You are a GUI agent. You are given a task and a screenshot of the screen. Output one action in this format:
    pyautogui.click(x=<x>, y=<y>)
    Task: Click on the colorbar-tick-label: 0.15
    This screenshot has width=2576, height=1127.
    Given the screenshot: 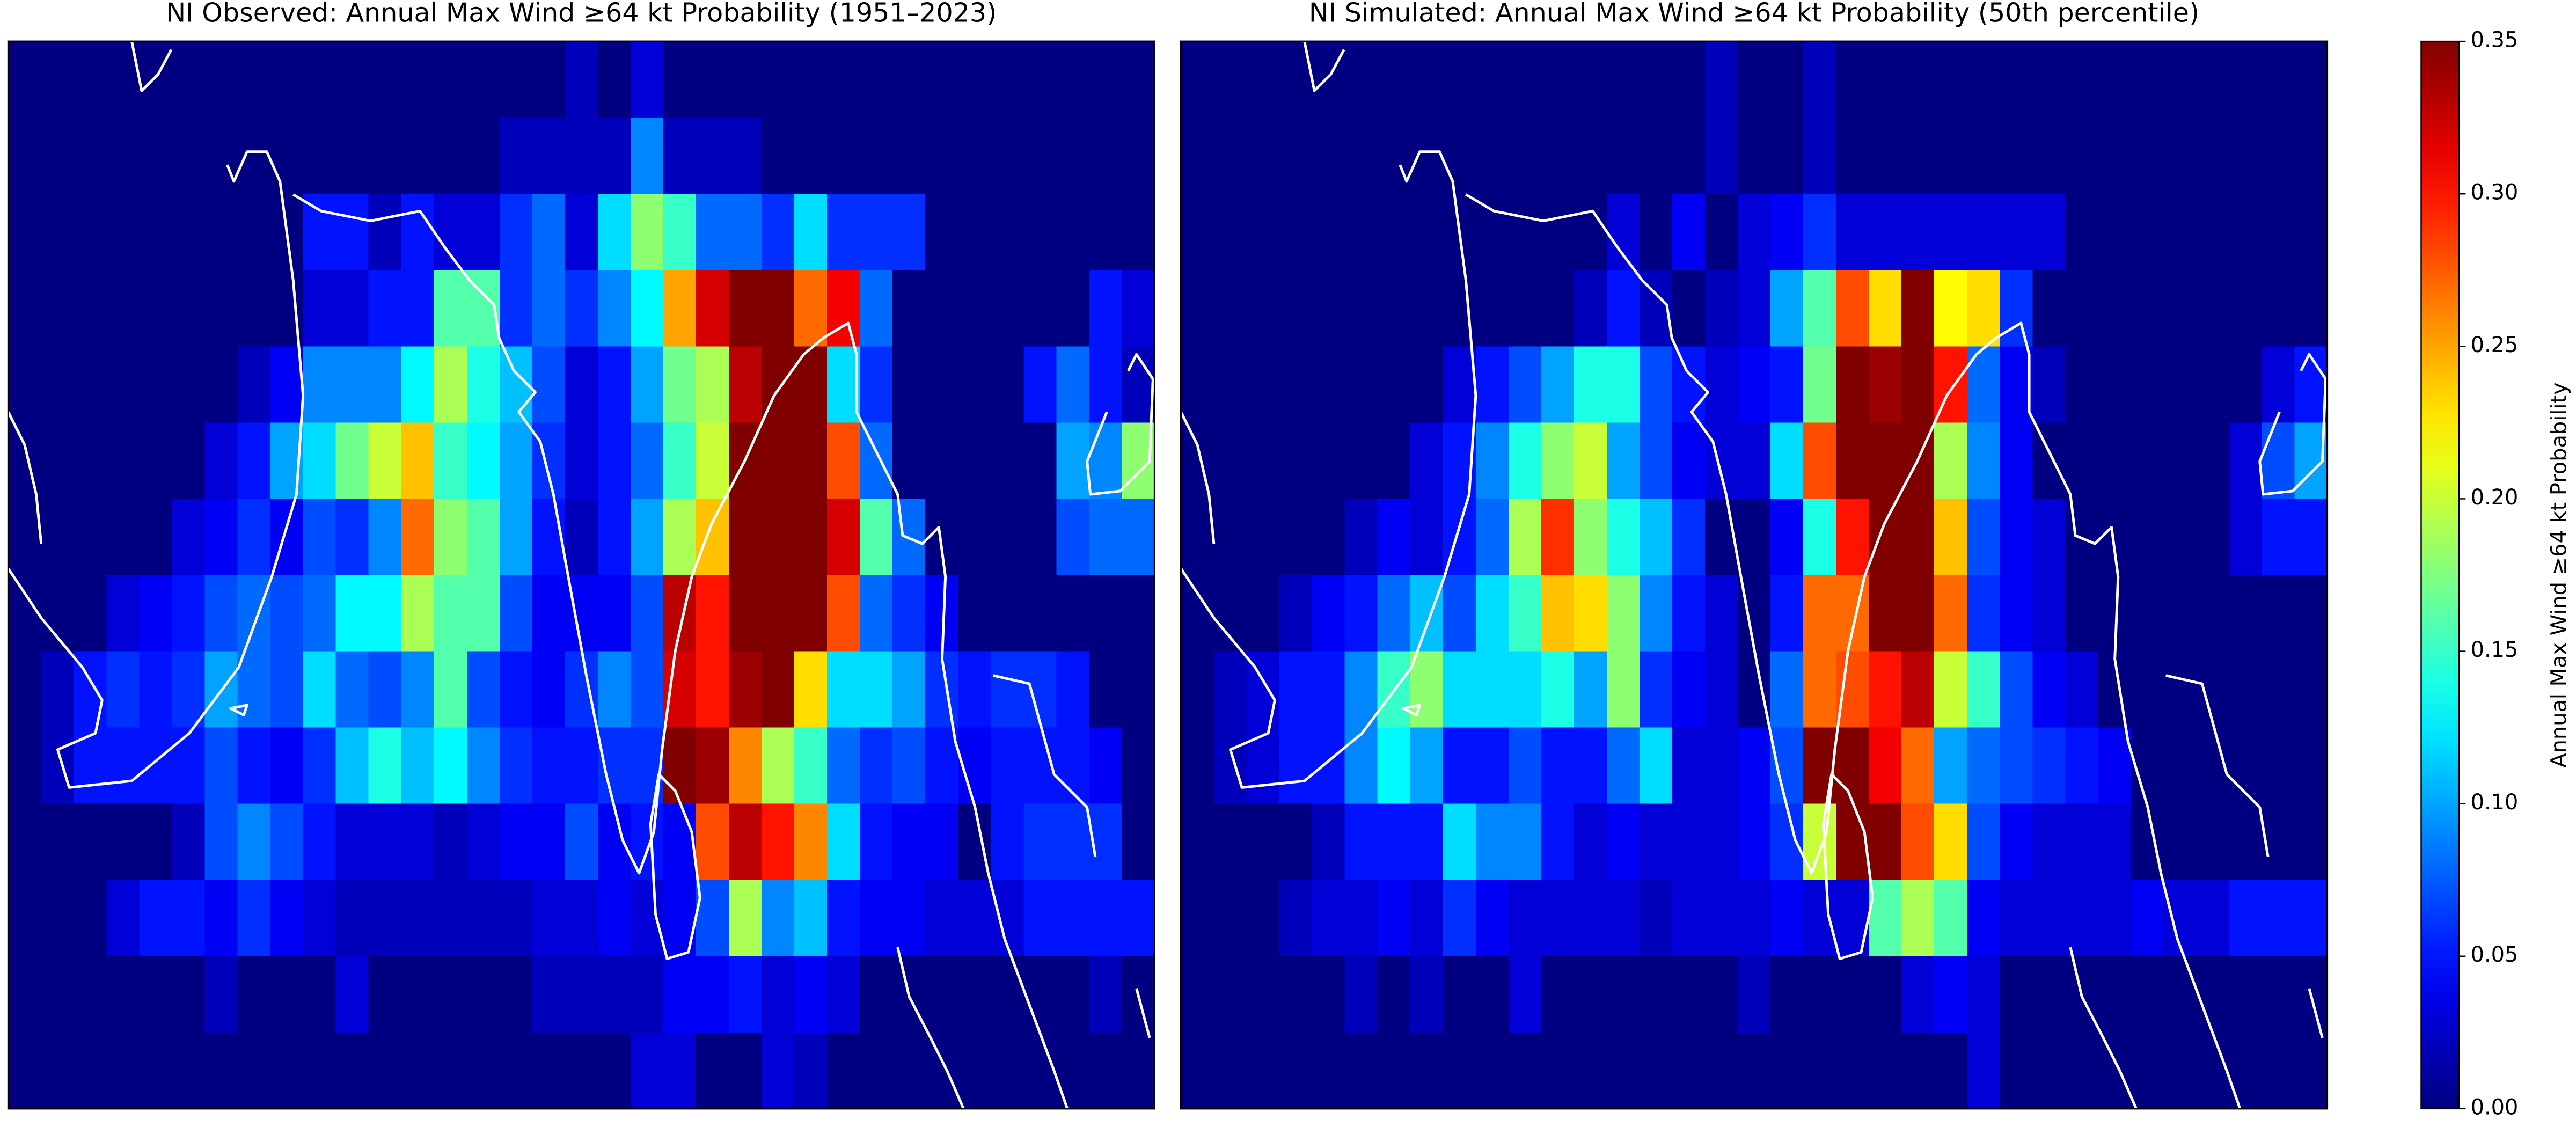 What is the action you would take?
    pyautogui.click(x=2495, y=650)
    